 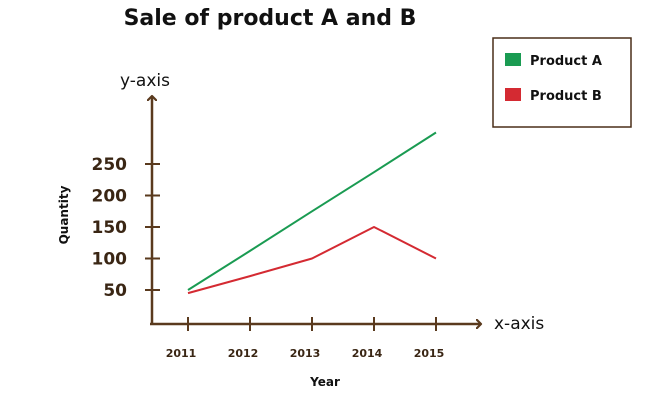 What do you see at coordinates (566, 96) in the screenshot?
I see `legend-label-product-b: Product B` at bounding box center [566, 96].